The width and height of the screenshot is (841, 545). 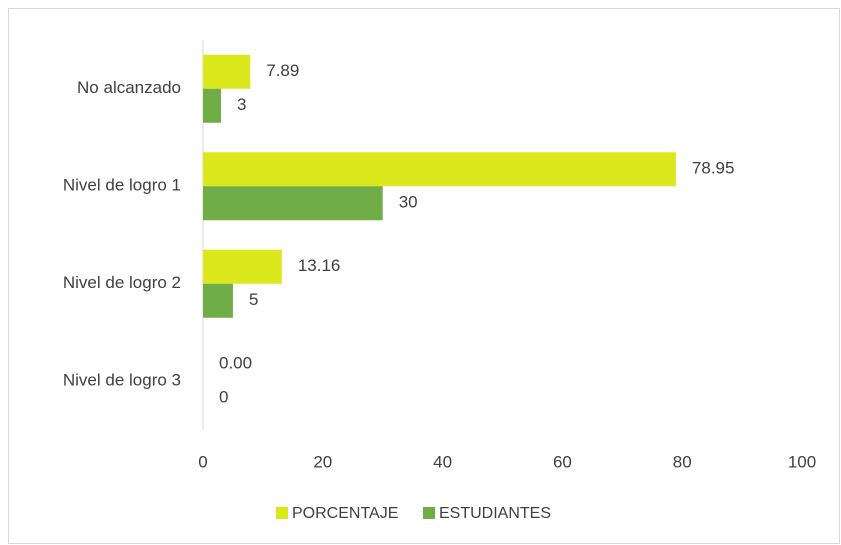 I want to click on y-tick-label: Nivel de logro 3, so click(x=122, y=380).